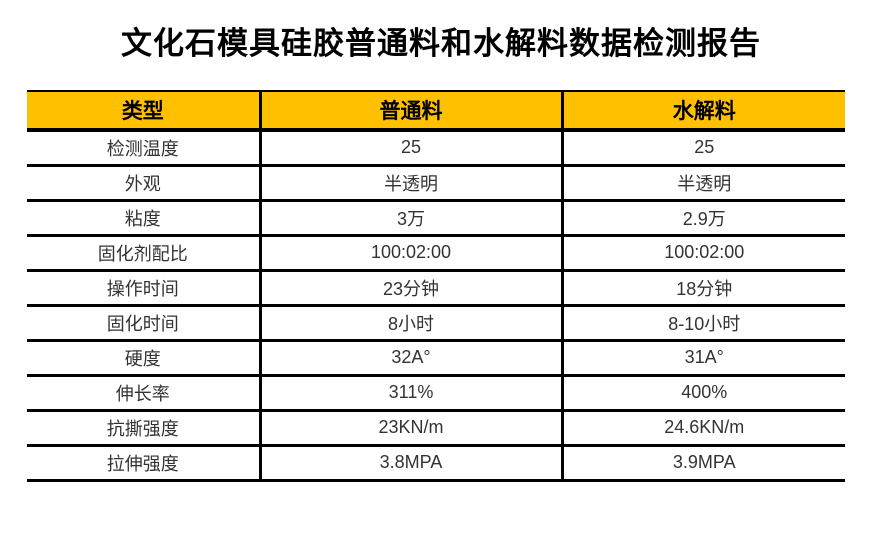  I want to click on ordinary-value: 23KN/m, so click(412, 428).